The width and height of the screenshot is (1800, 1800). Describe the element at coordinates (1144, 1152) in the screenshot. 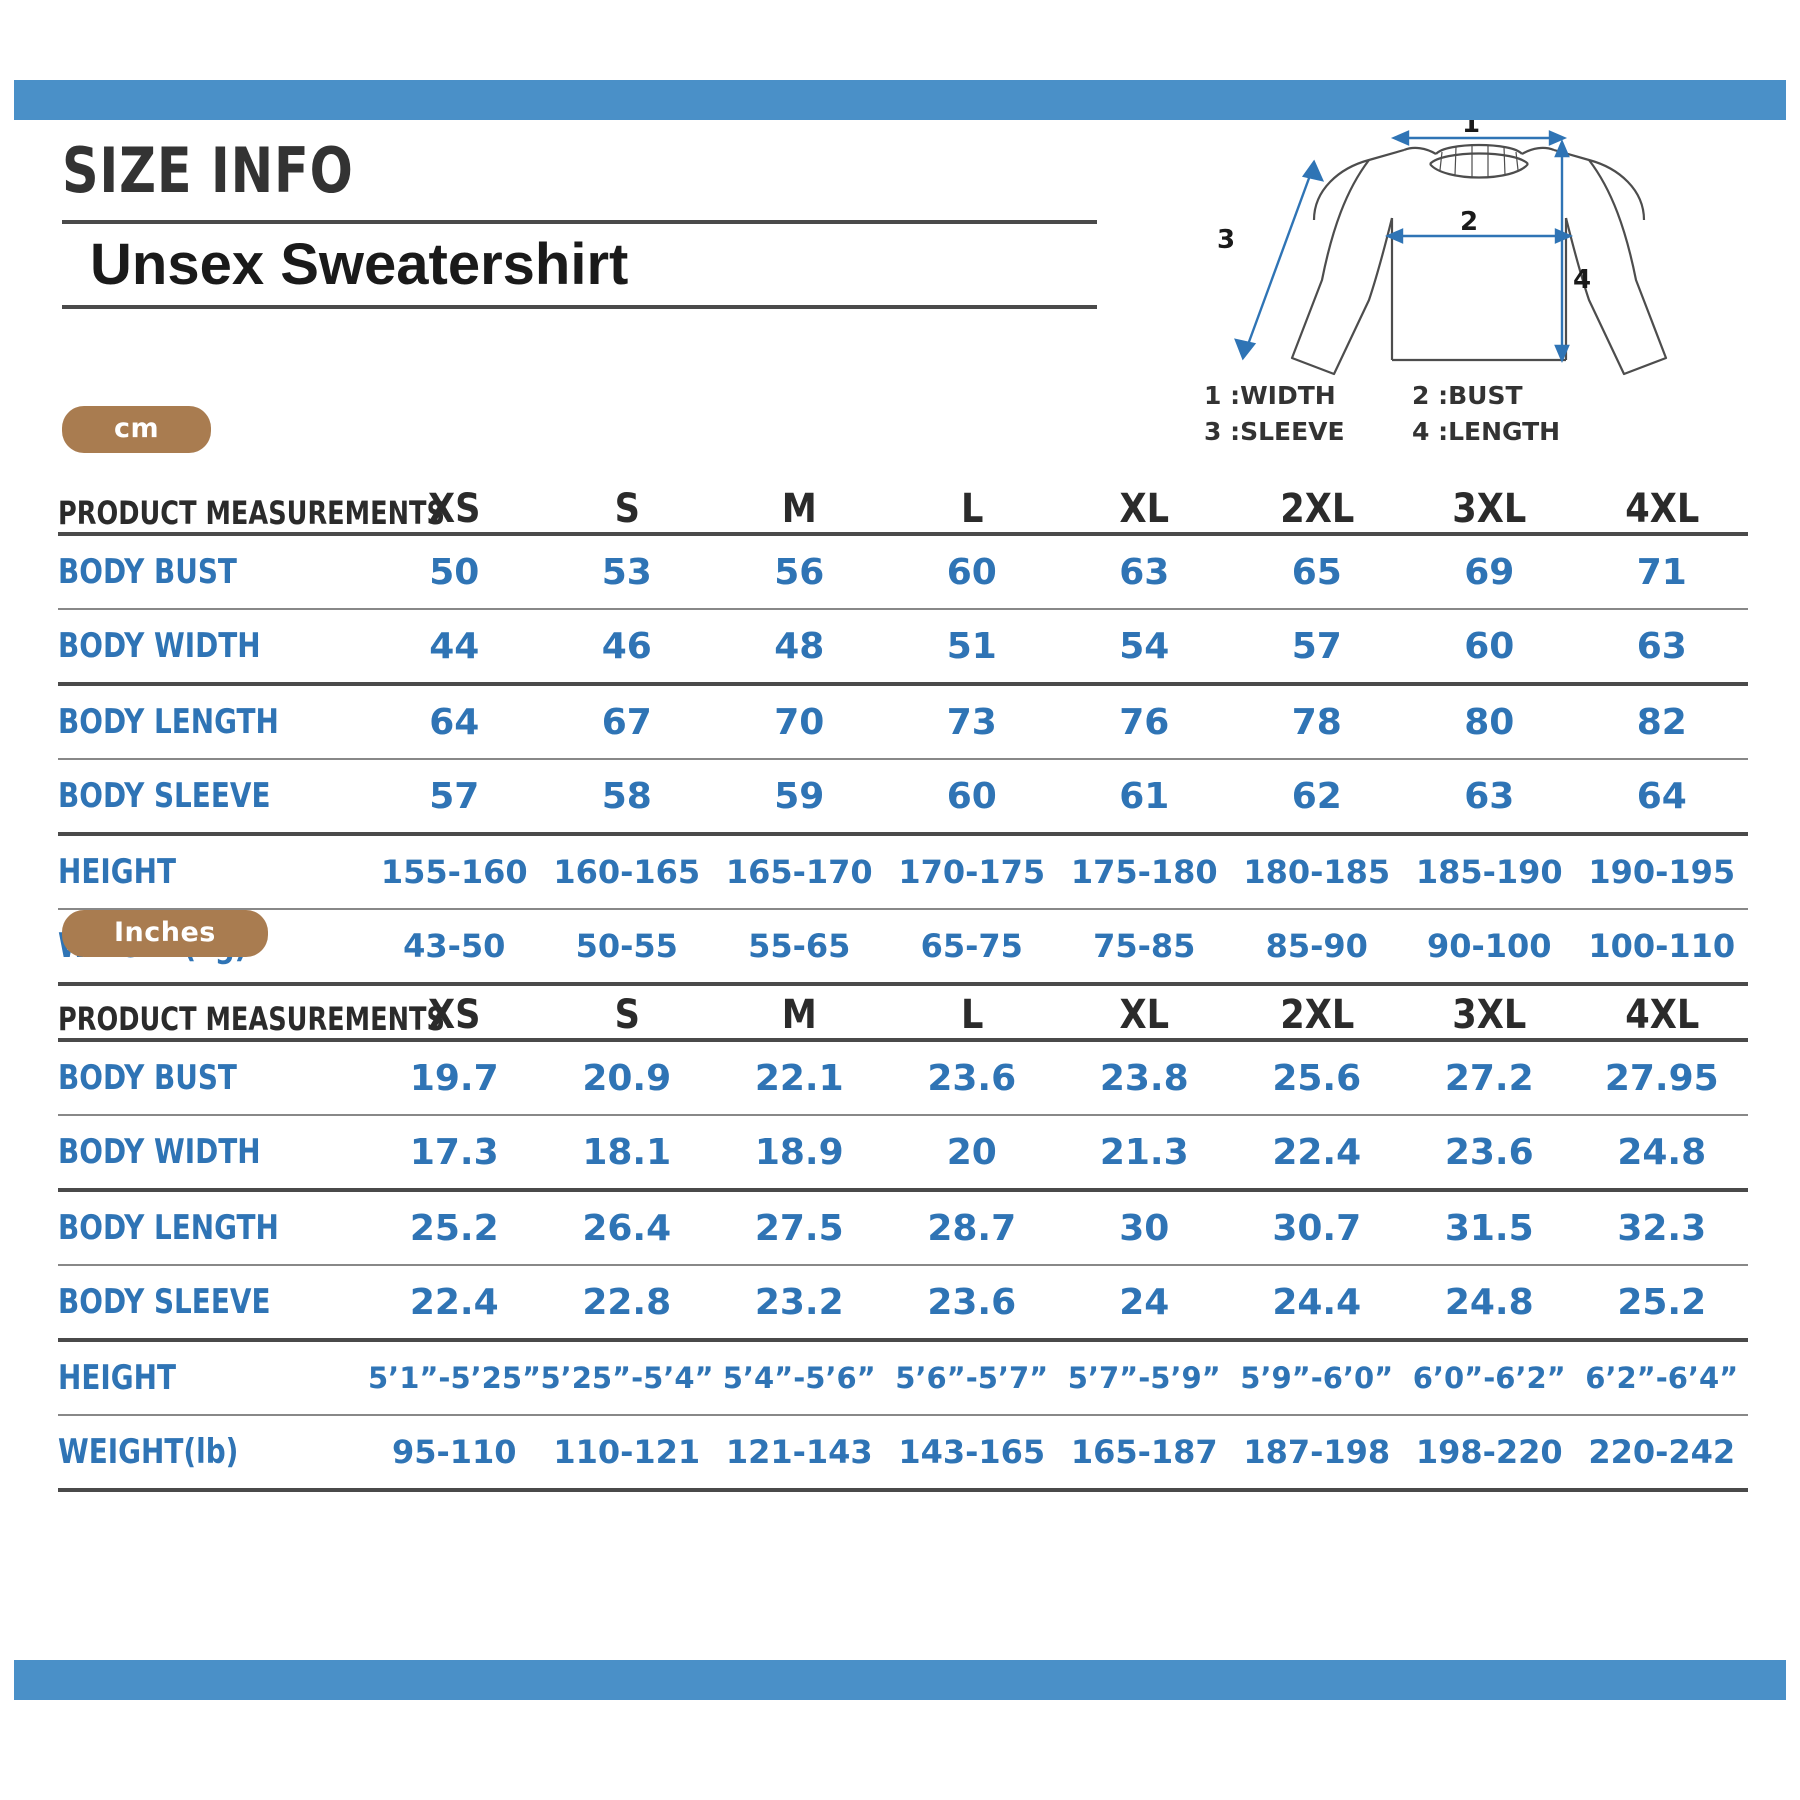

I see `inches-cell: 21.3` at that location.